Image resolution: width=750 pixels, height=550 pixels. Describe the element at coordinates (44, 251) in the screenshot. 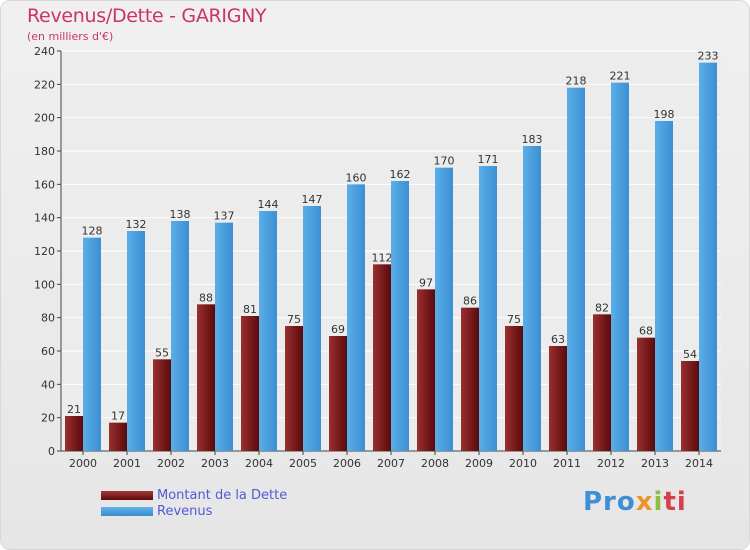

I see `y-tick-label: 120` at that location.